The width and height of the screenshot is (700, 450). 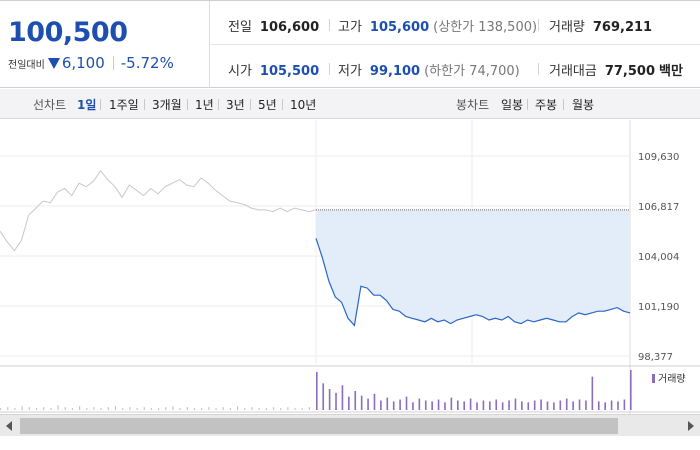 What do you see at coordinates (630, 71) in the screenshot?
I see `trade-amount-value: 77,500` at bounding box center [630, 71].